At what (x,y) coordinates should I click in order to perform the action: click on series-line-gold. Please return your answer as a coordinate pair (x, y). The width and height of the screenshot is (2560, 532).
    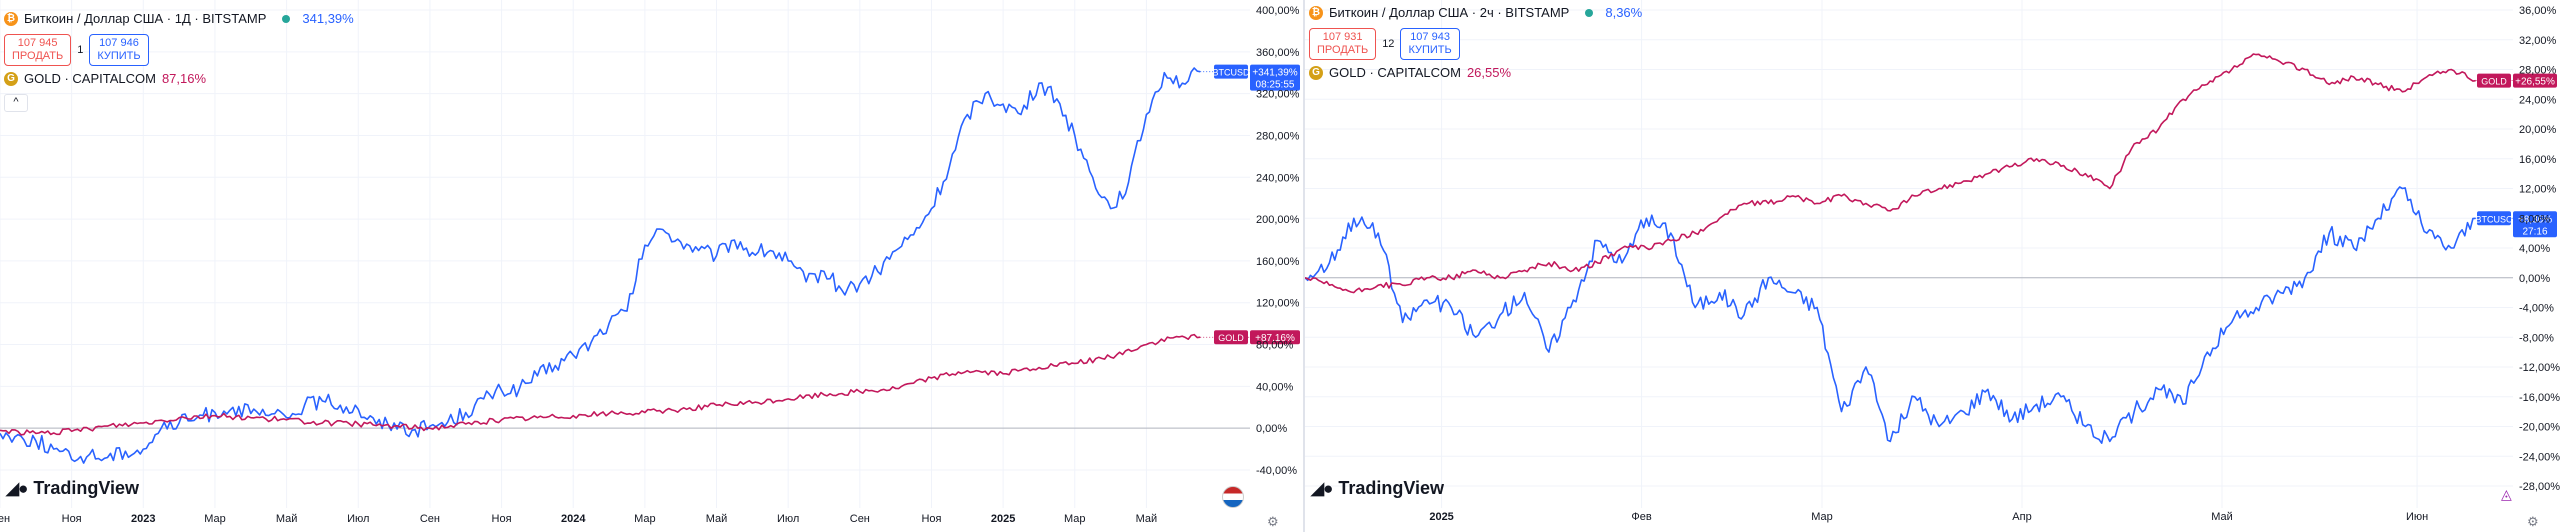
    Looking at the image, I should click on (600, 384).